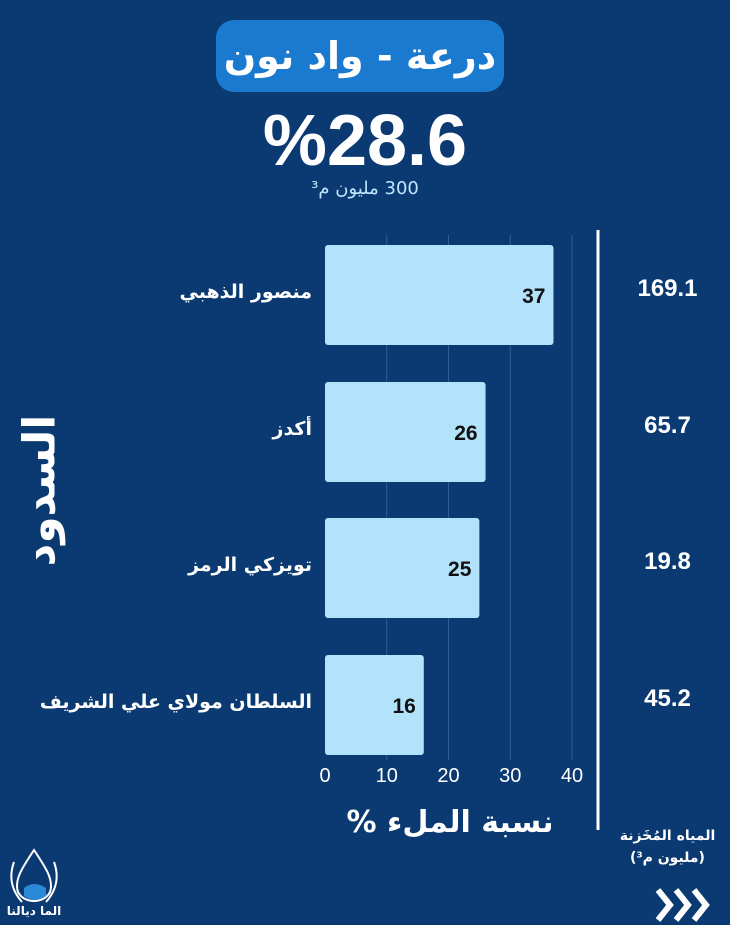 The image size is (730, 925). I want to click on x-tick-label: 20, so click(448, 776).